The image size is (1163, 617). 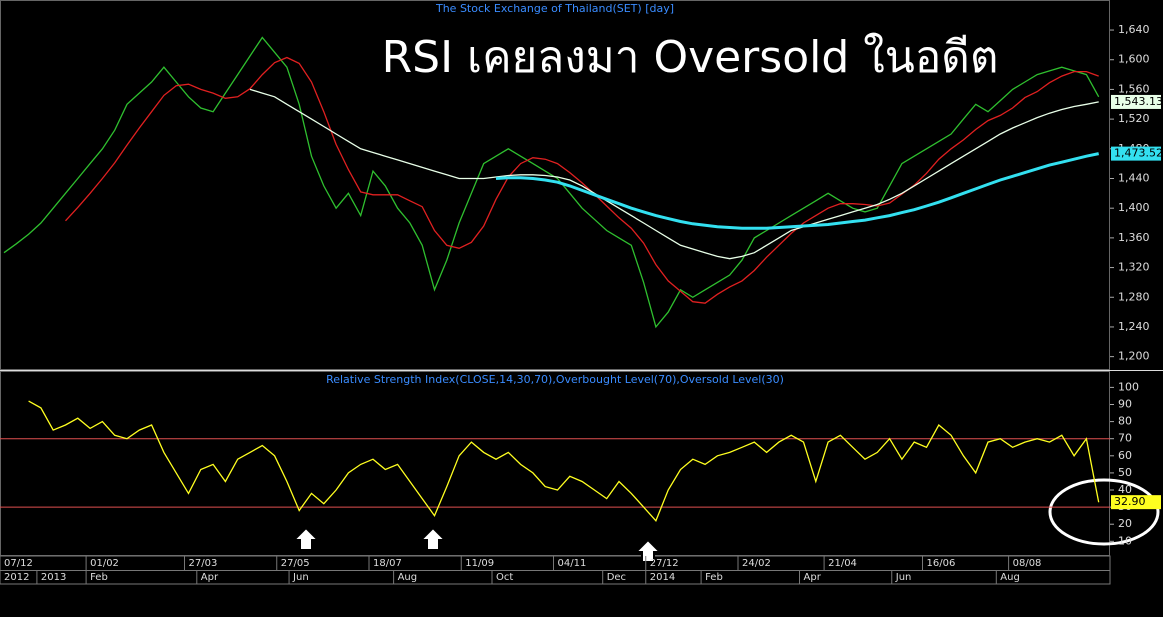 What do you see at coordinates (1125, 472) in the screenshot?
I see `y-tick-label: 50` at bounding box center [1125, 472].